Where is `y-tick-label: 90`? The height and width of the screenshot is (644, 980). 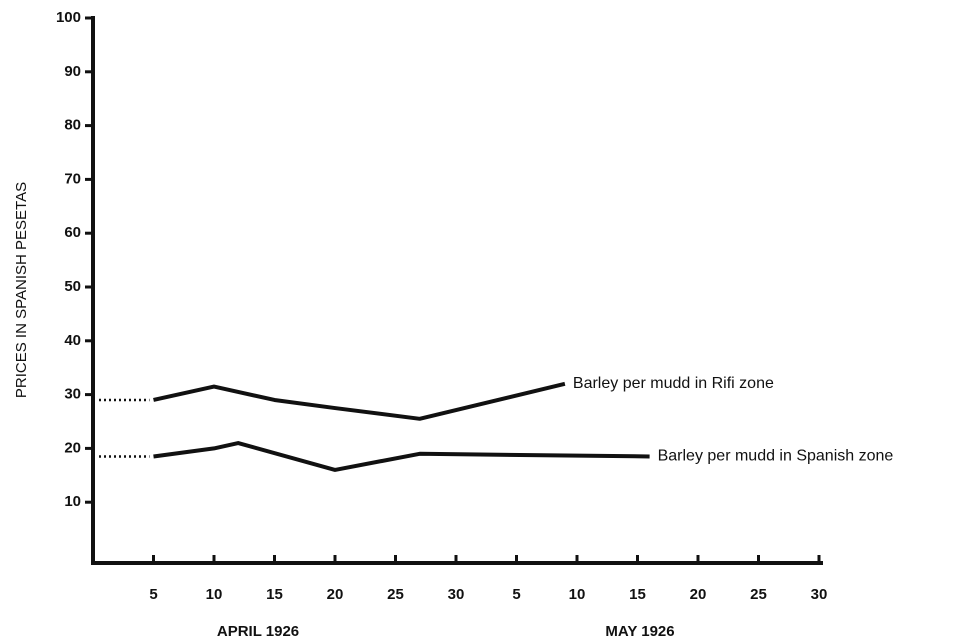 y-tick-label: 90 is located at coordinates (72, 71).